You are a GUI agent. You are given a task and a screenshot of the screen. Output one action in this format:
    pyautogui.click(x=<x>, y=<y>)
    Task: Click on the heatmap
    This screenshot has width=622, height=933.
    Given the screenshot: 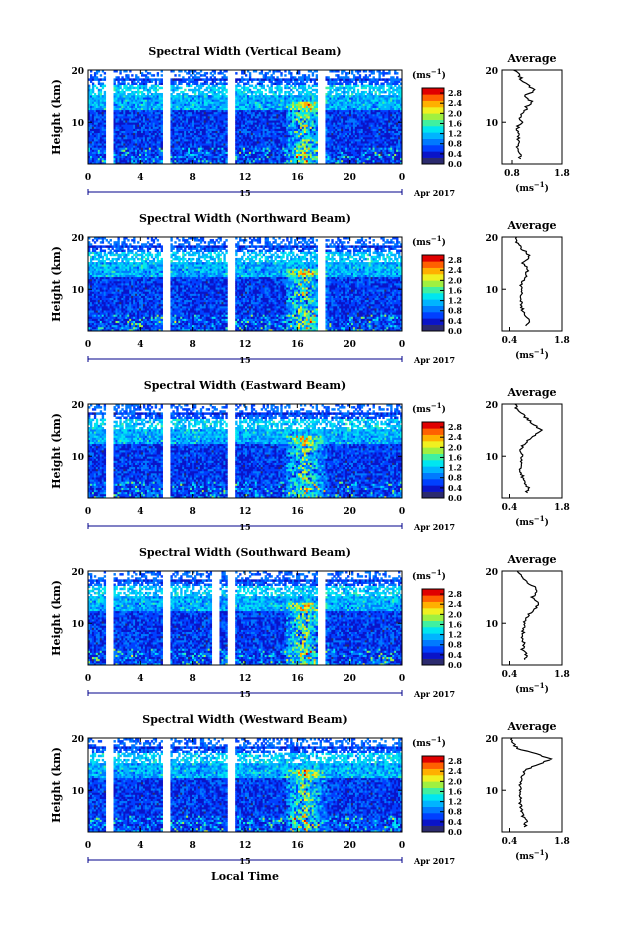 What is the action you would take?
    pyautogui.click(x=245, y=117)
    